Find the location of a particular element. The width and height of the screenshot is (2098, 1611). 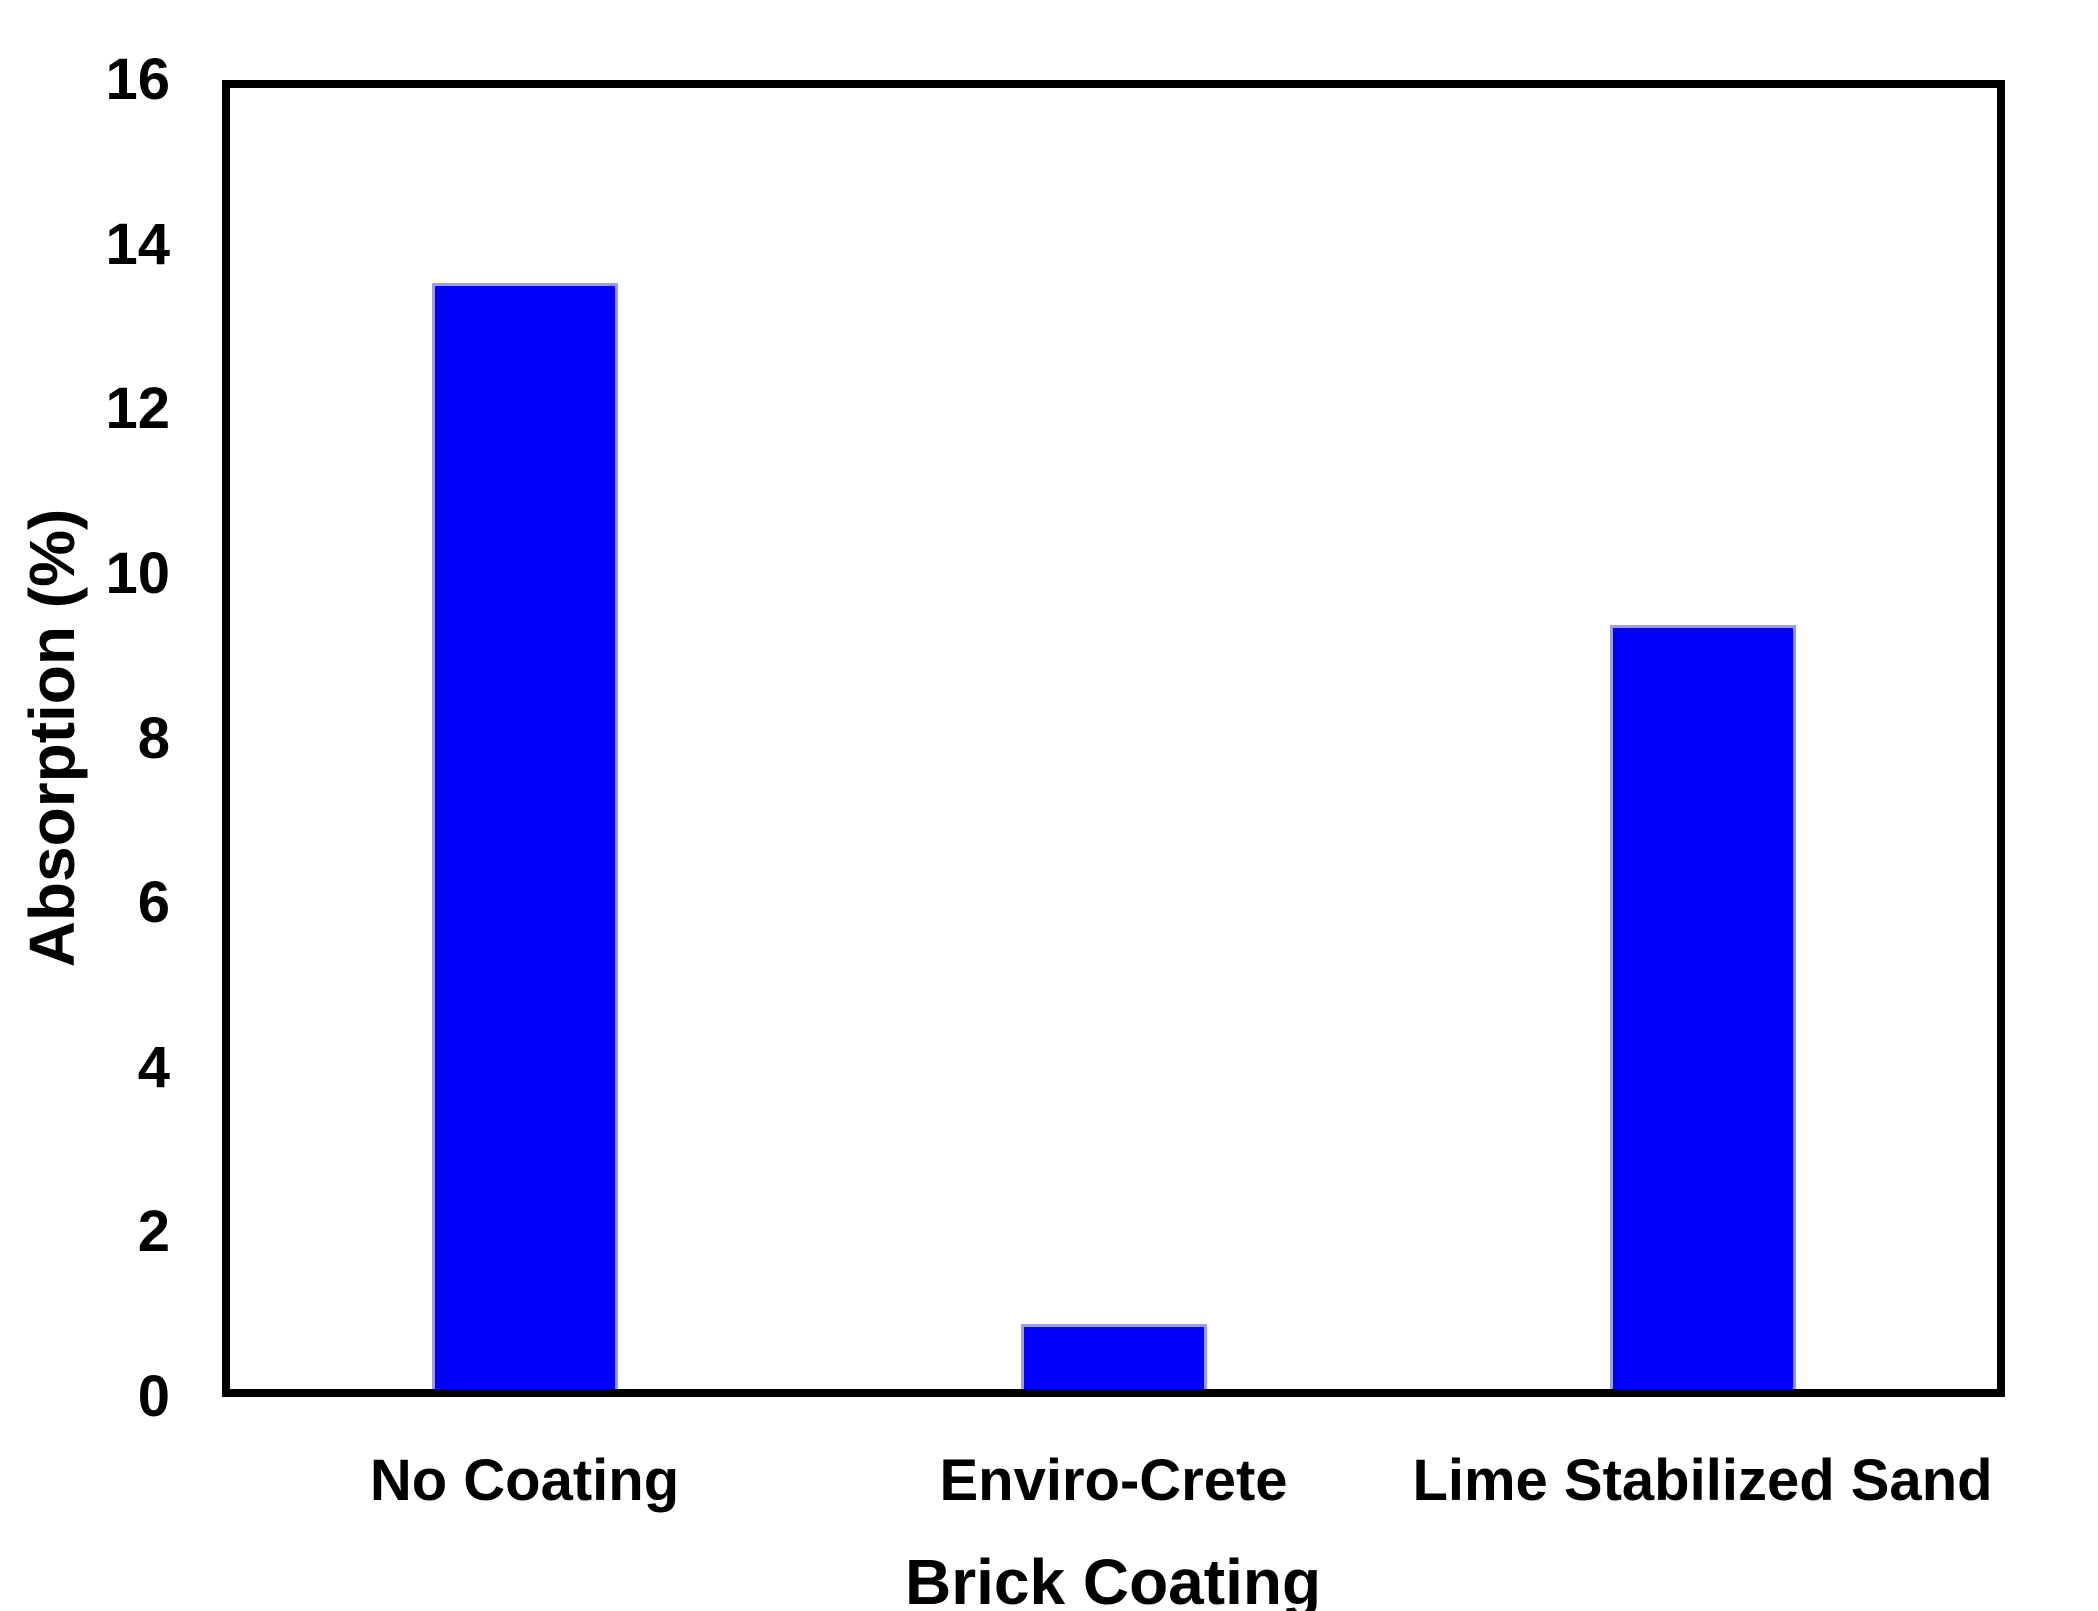

bar-no-coating is located at coordinates (524, 836).